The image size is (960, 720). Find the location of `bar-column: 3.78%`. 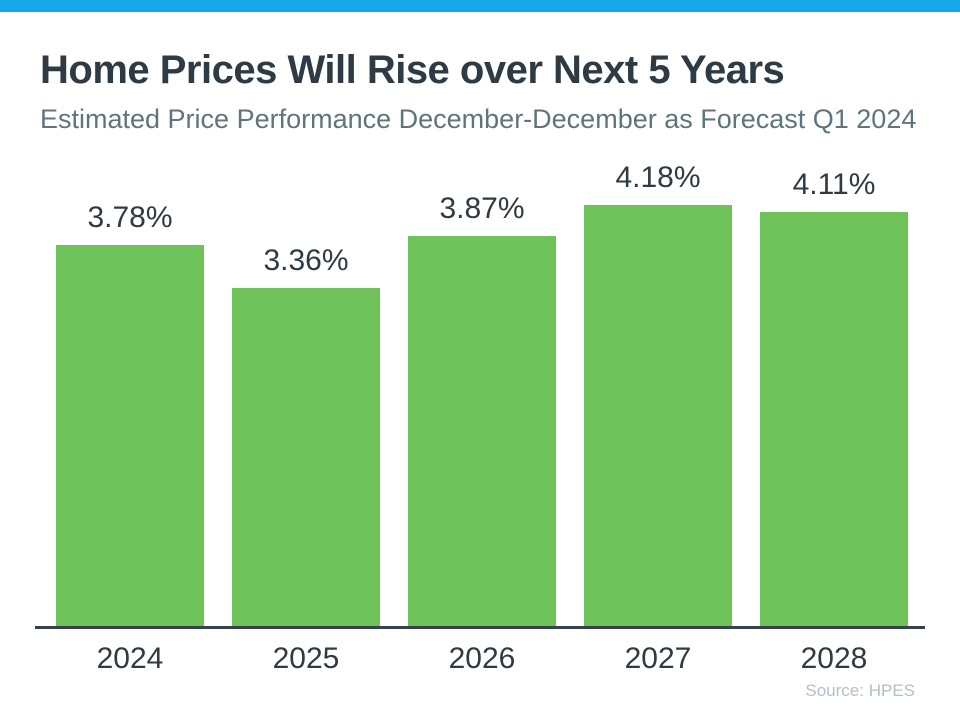

bar-column: 3.78% is located at coordinates (130, 413).